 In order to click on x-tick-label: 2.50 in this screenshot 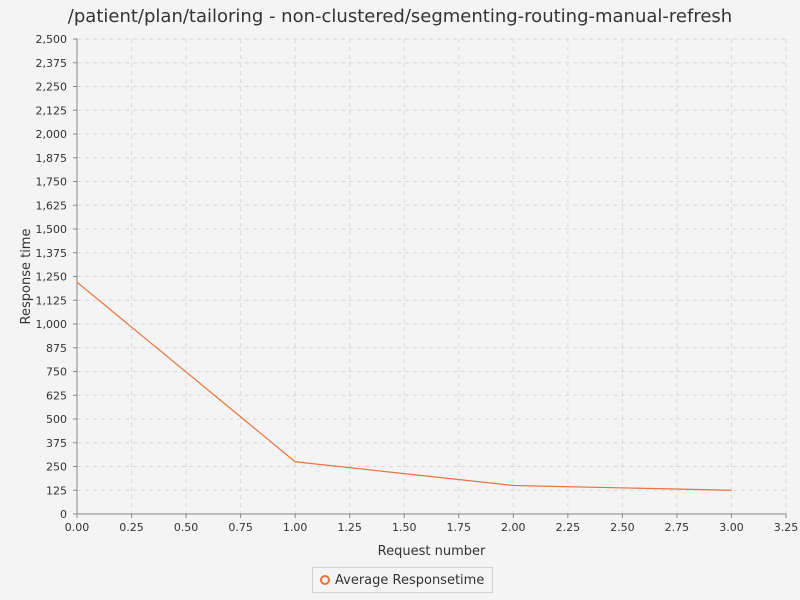, I will do `click(622, 527)`.